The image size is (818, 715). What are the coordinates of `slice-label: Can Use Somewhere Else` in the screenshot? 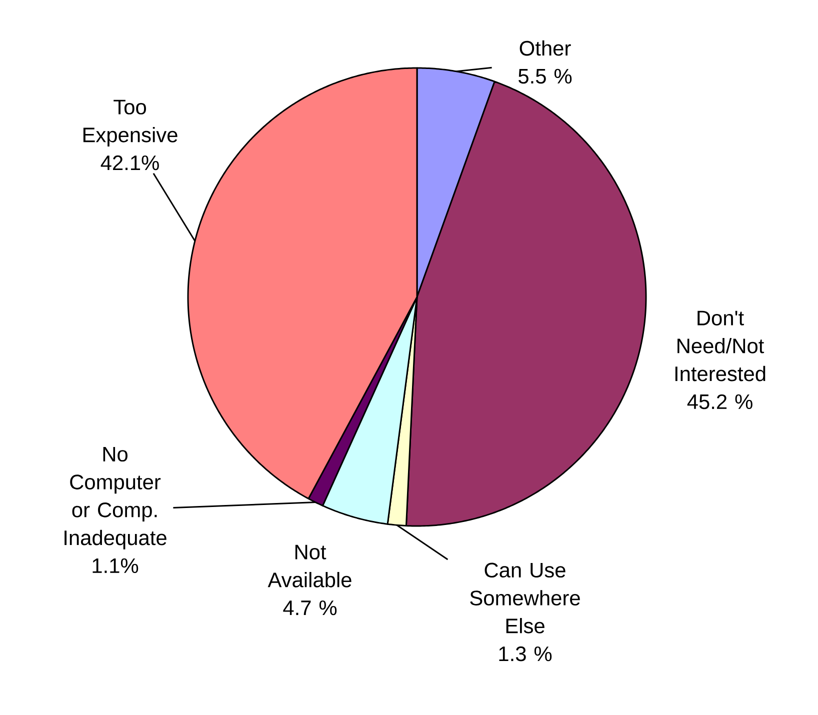 It's located at (525, 598).